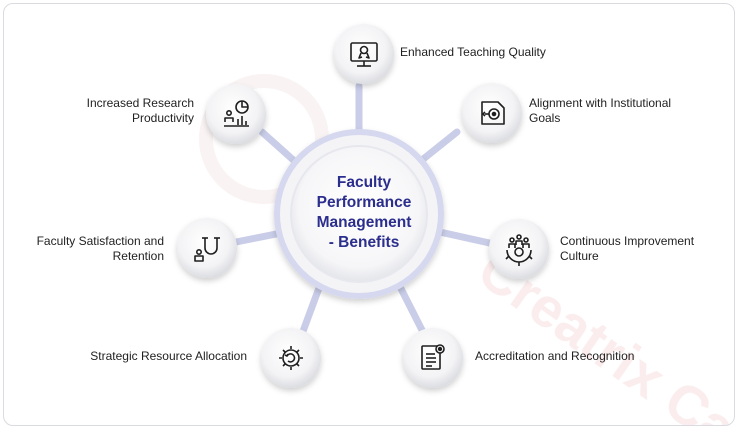  I want to click on benefit-label-enhanced-teaching: Enhanced Teaching Quality, so click(473, 52).